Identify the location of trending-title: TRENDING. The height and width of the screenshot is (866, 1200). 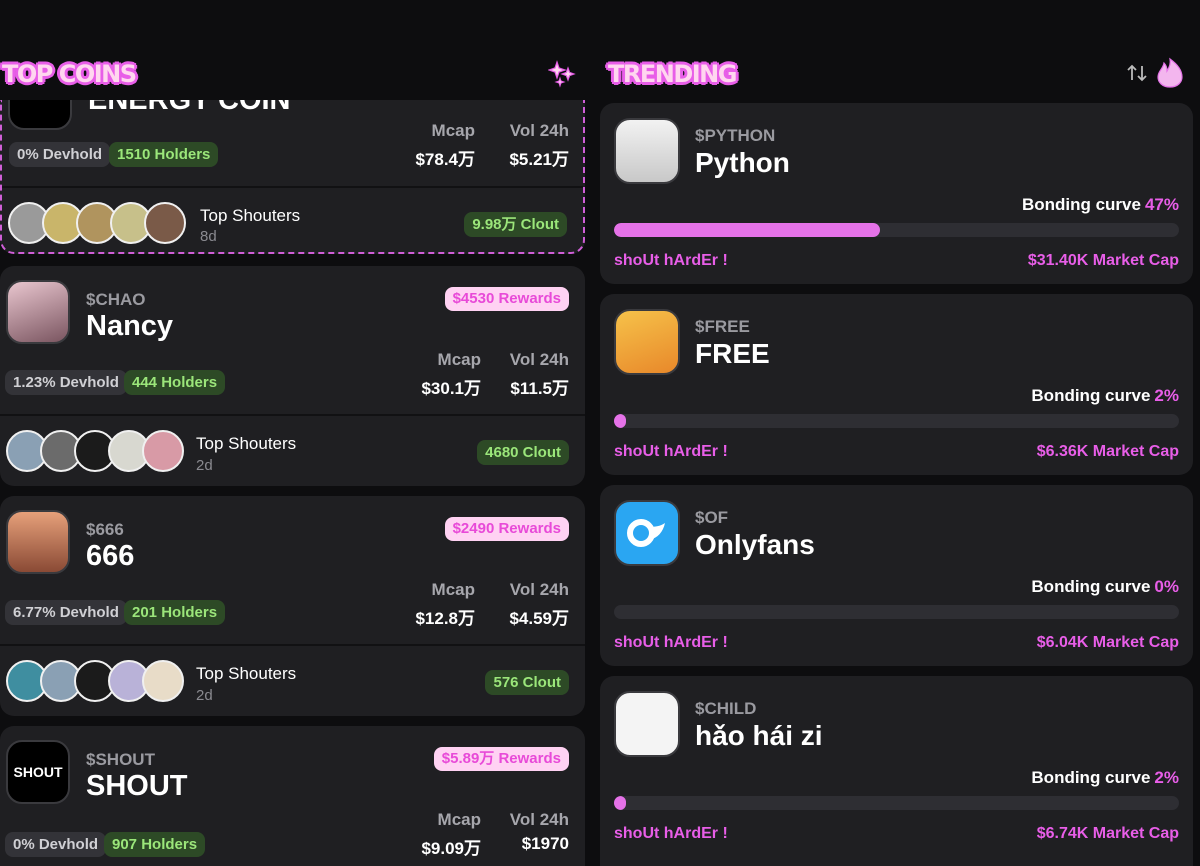
(672, 73).